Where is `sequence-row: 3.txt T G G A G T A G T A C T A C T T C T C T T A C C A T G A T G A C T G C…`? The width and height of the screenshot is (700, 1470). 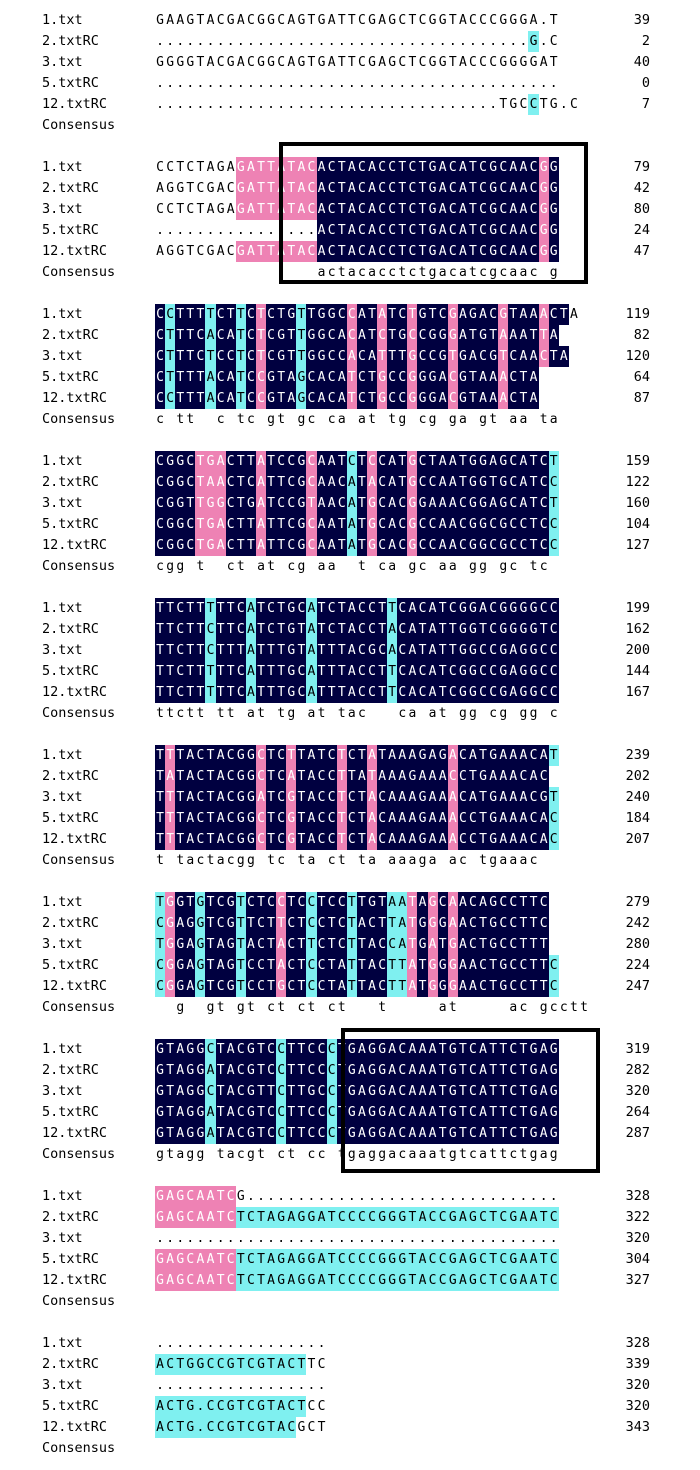
sequence-row: 3.txt T G G A G T A G T A C T A C T T C T C T T A C C A T G A T G A C T G C… is located at coordinates (350, 944).